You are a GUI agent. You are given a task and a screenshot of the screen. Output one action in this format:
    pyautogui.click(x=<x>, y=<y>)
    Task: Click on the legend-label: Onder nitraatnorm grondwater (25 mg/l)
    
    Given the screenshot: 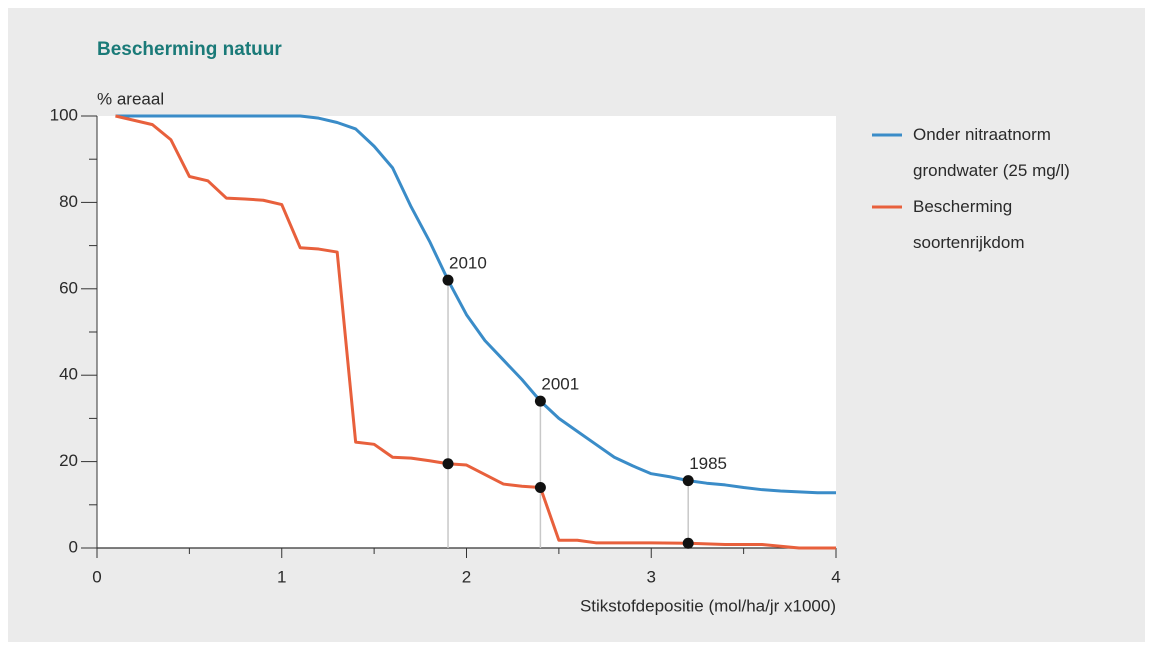 What is the action you would take?
    pyautogui.click(x=991, y=152)
    